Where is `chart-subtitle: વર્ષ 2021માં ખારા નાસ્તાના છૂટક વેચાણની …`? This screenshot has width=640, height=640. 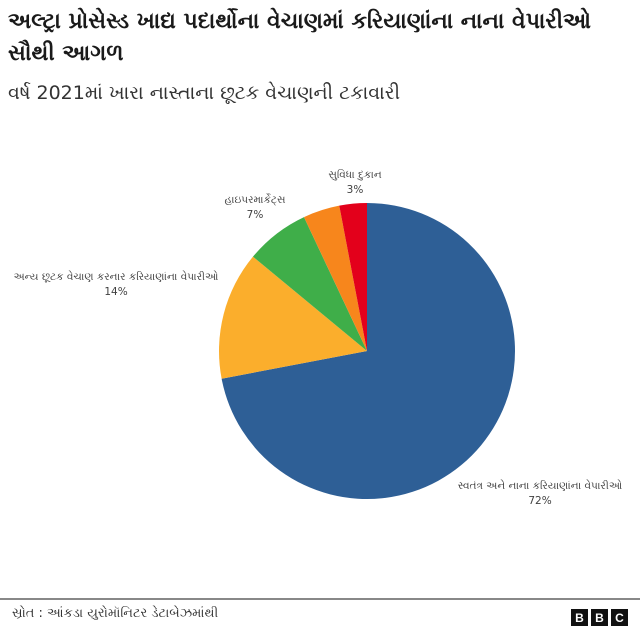 chart-subtitle: વર્ષ 2021માં ખારા નાસ્તાના છૂટક વેચાણની … is located at coordinates (204, 93).